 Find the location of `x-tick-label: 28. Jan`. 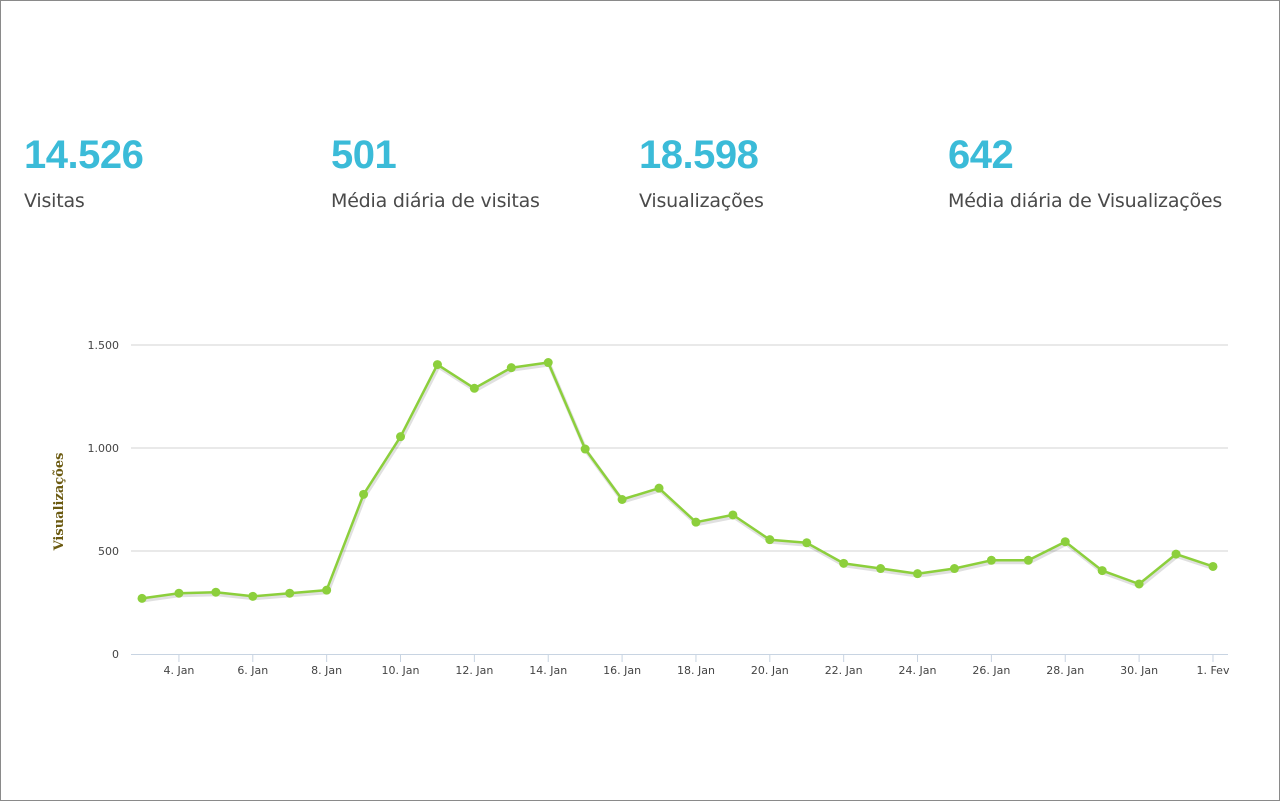

x-tick-label: 28. Jan is located at coordinates (1065, 670).